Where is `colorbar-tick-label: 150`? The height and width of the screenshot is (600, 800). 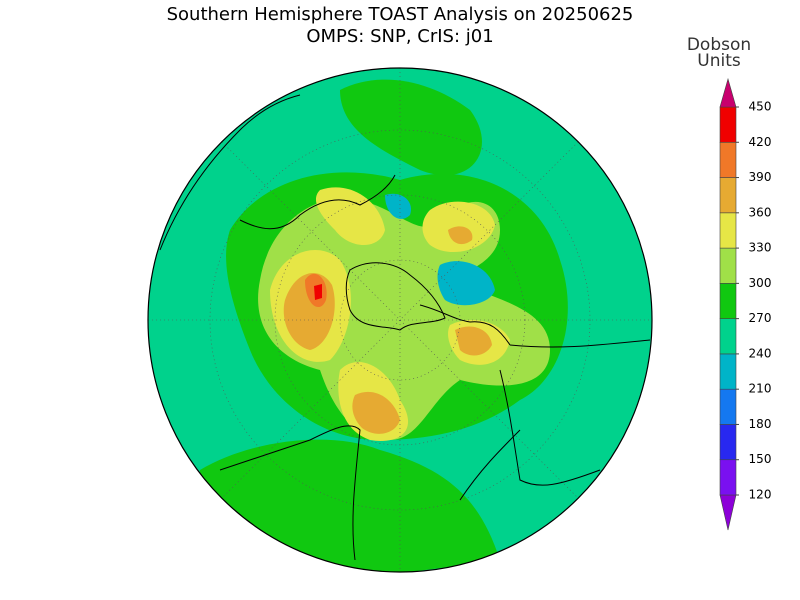
colorbar-tick-label: 150 is located at coordinates (760, 459).